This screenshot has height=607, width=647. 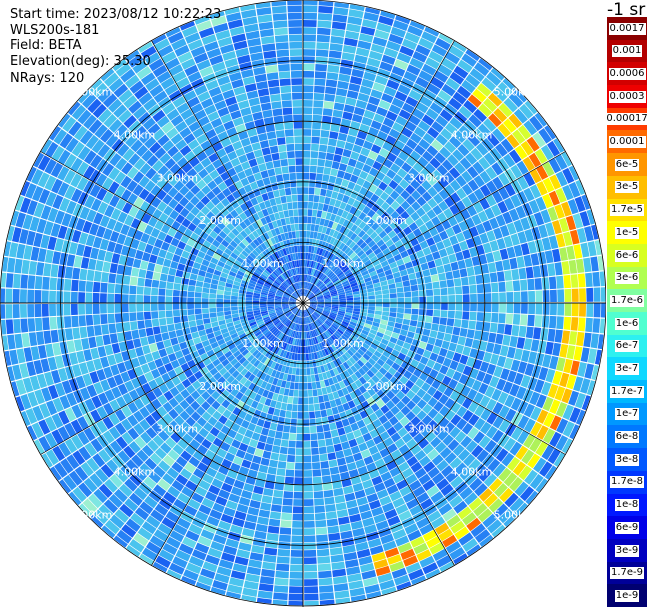 I want to click on colorbar-tick-label: 3e-6, so click(x=627, y=278).